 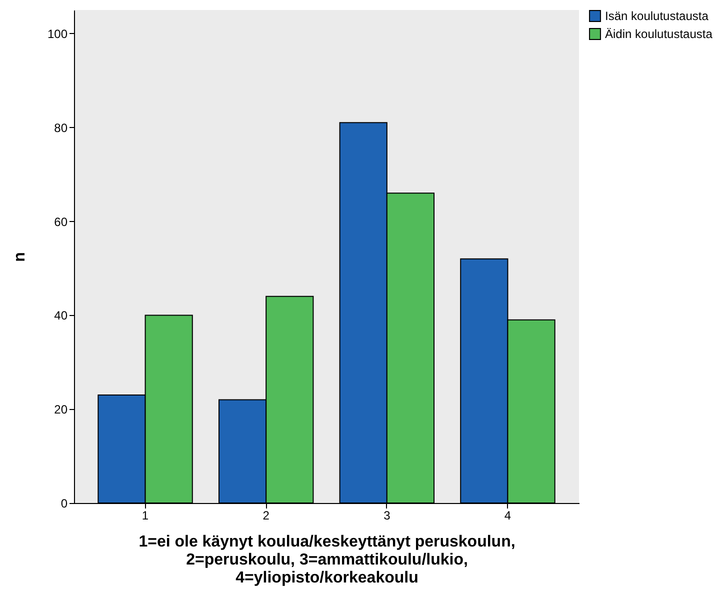 I want to click on x-tick-label: 2, so click(x=266, y=515).